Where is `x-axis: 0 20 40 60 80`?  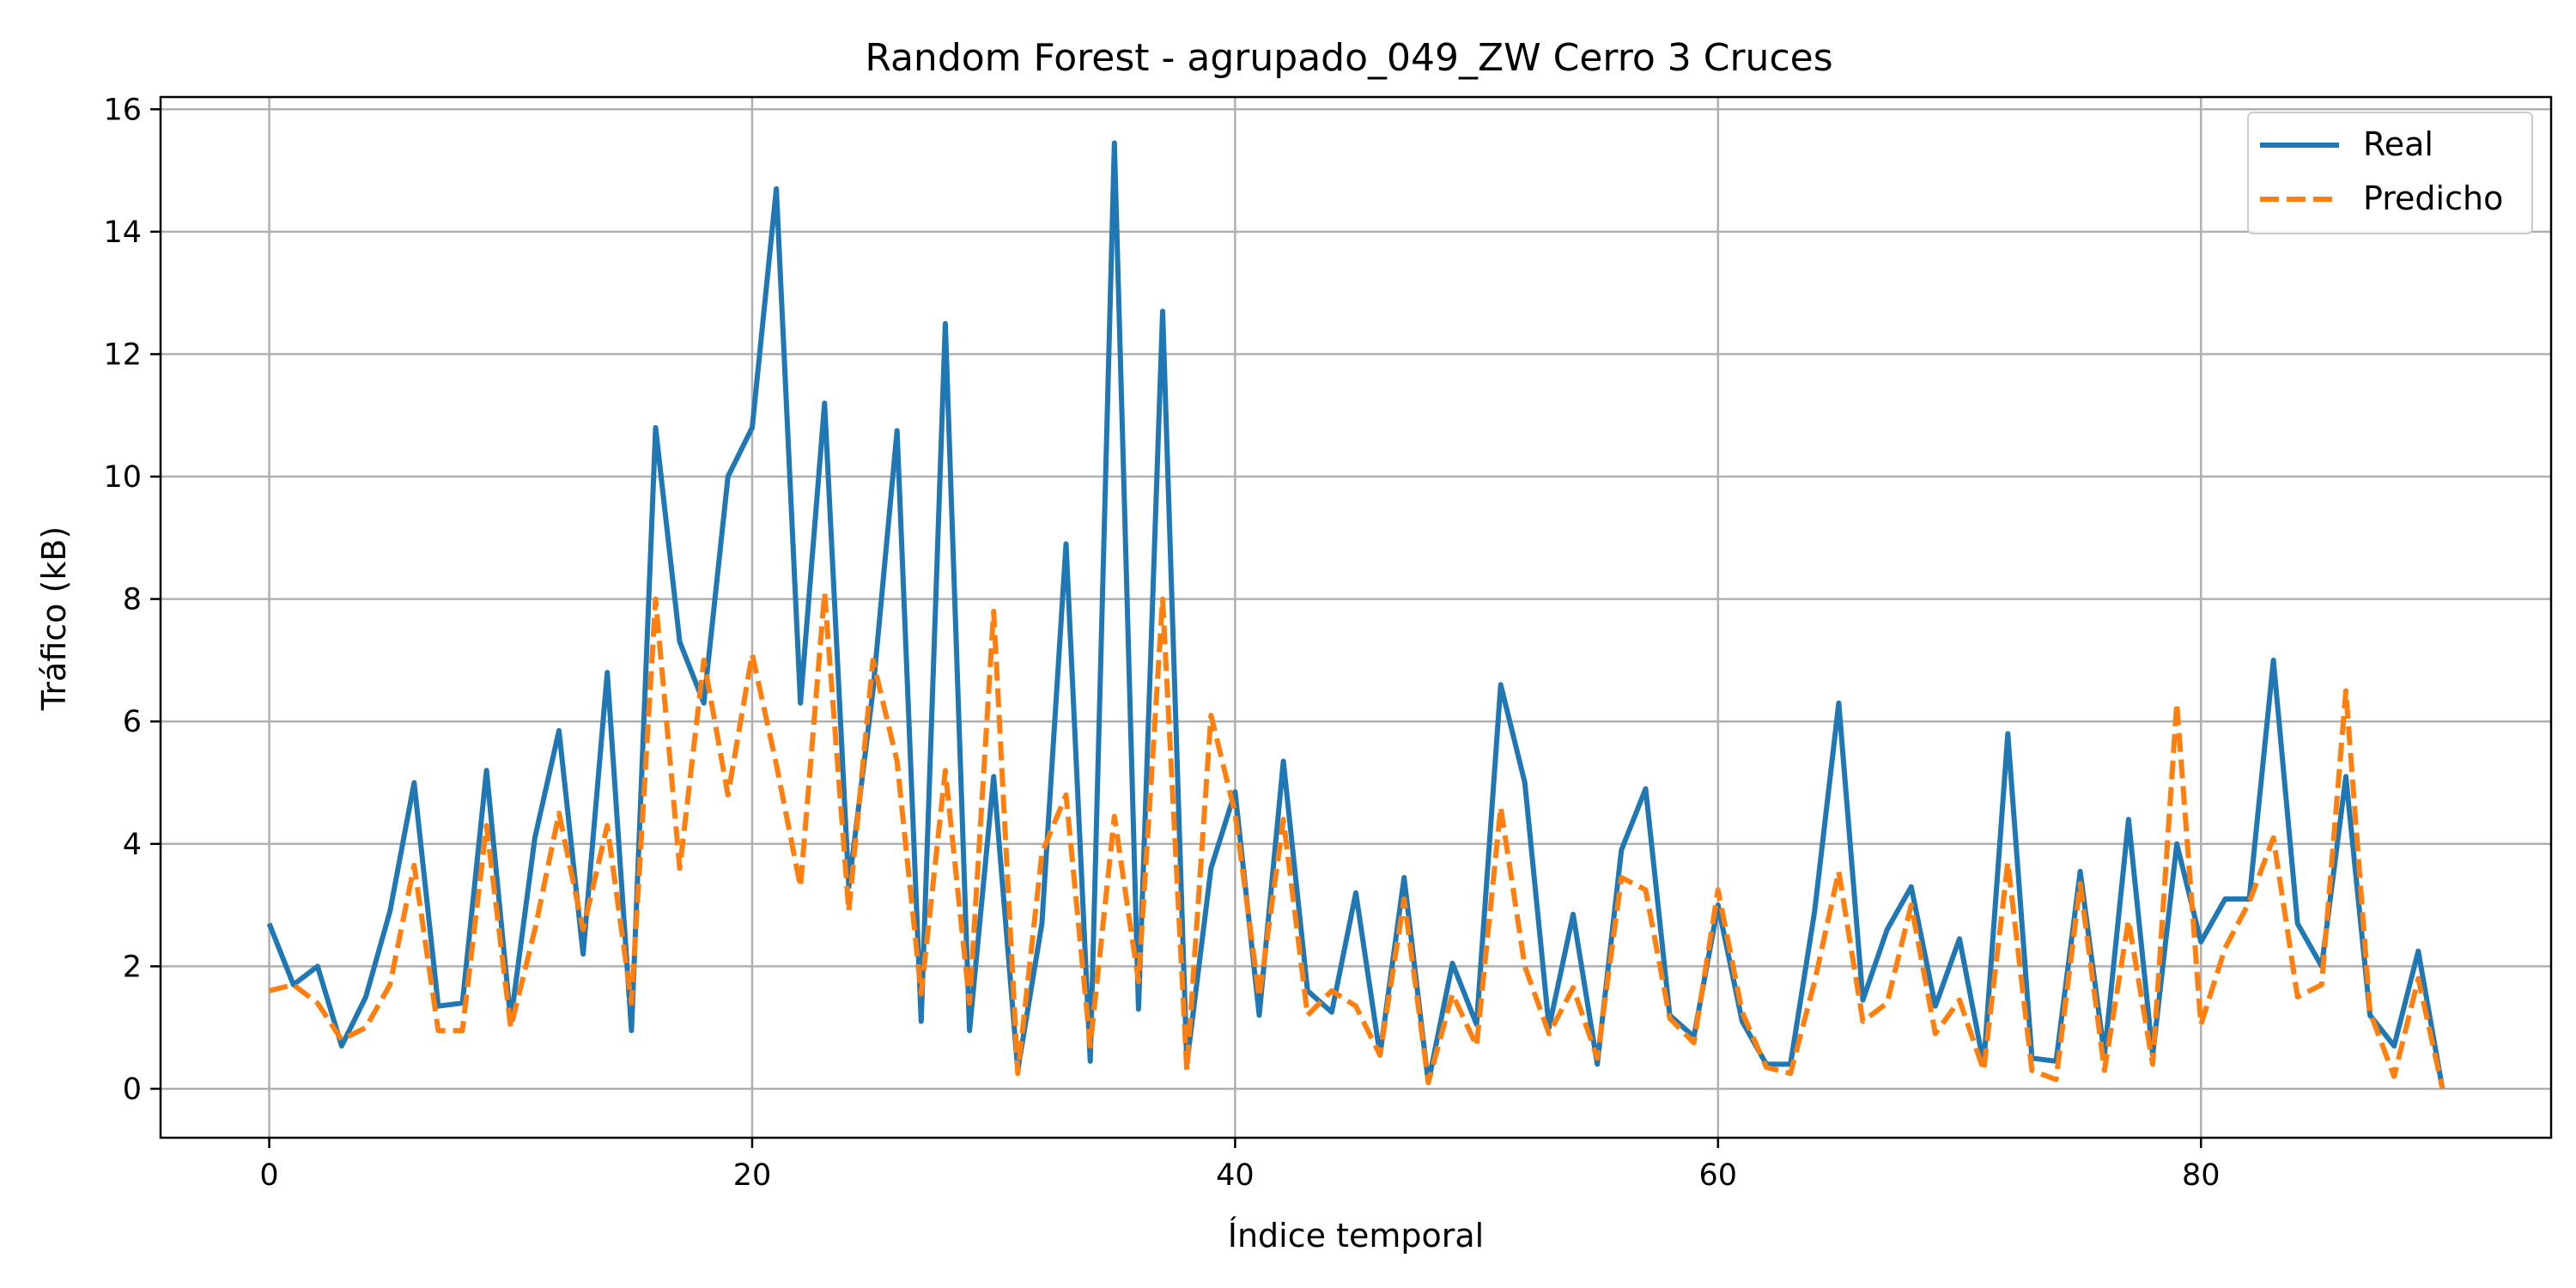
x-axis: 0 20 40 60 80 is located at coordinates (1240, 1166).